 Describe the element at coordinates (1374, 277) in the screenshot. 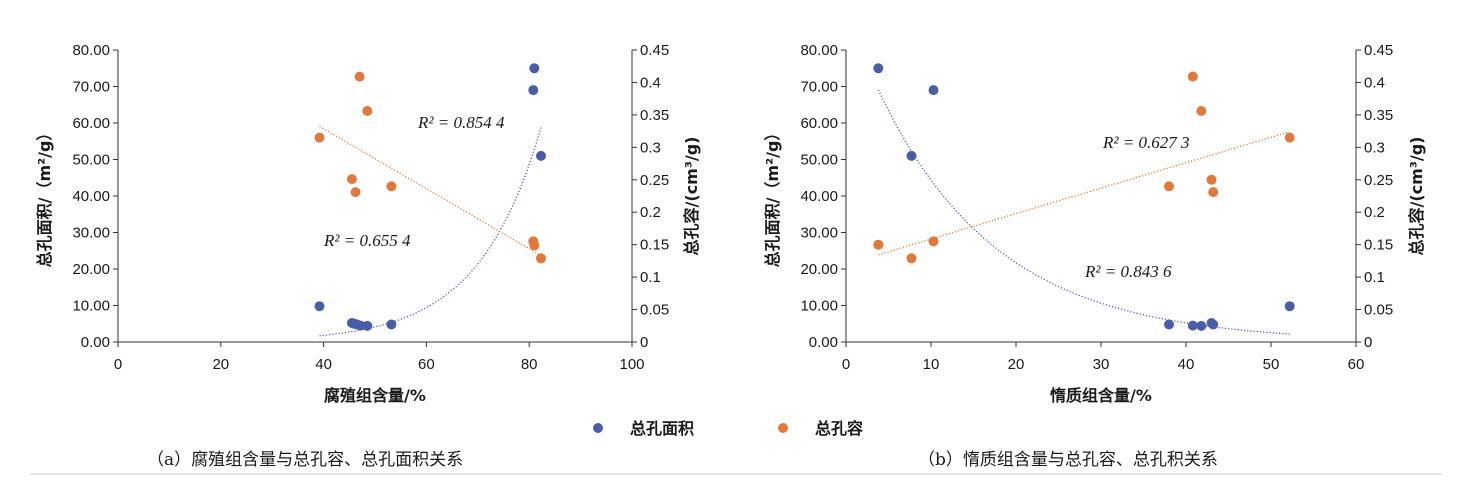

I see `y-right-tick-label: 0.1` at that location.